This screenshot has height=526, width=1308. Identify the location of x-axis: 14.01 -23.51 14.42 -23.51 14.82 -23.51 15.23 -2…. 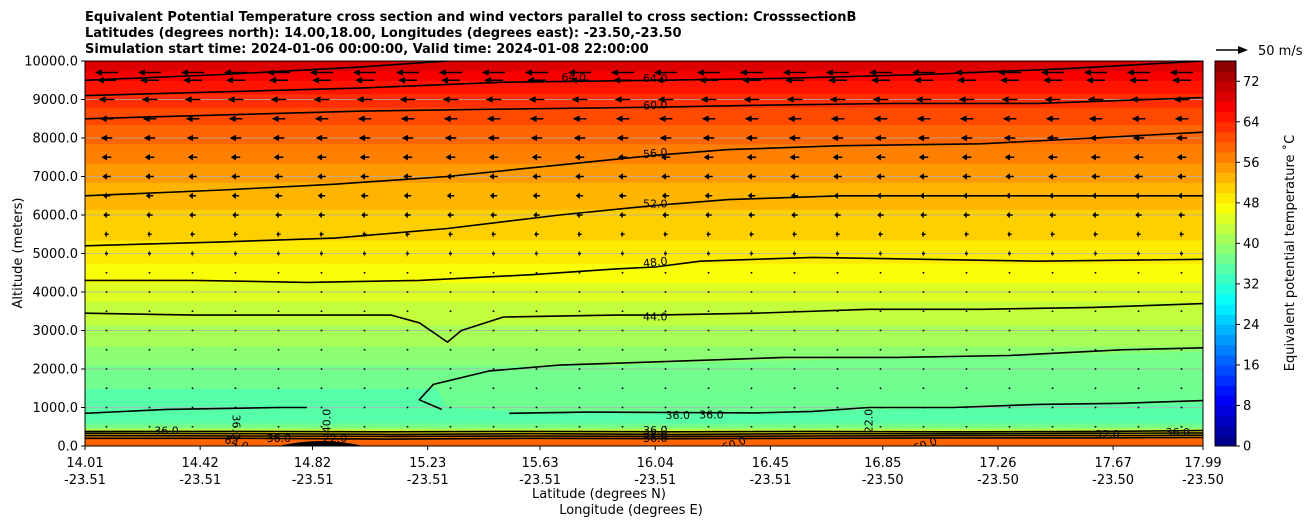
(644, 467).